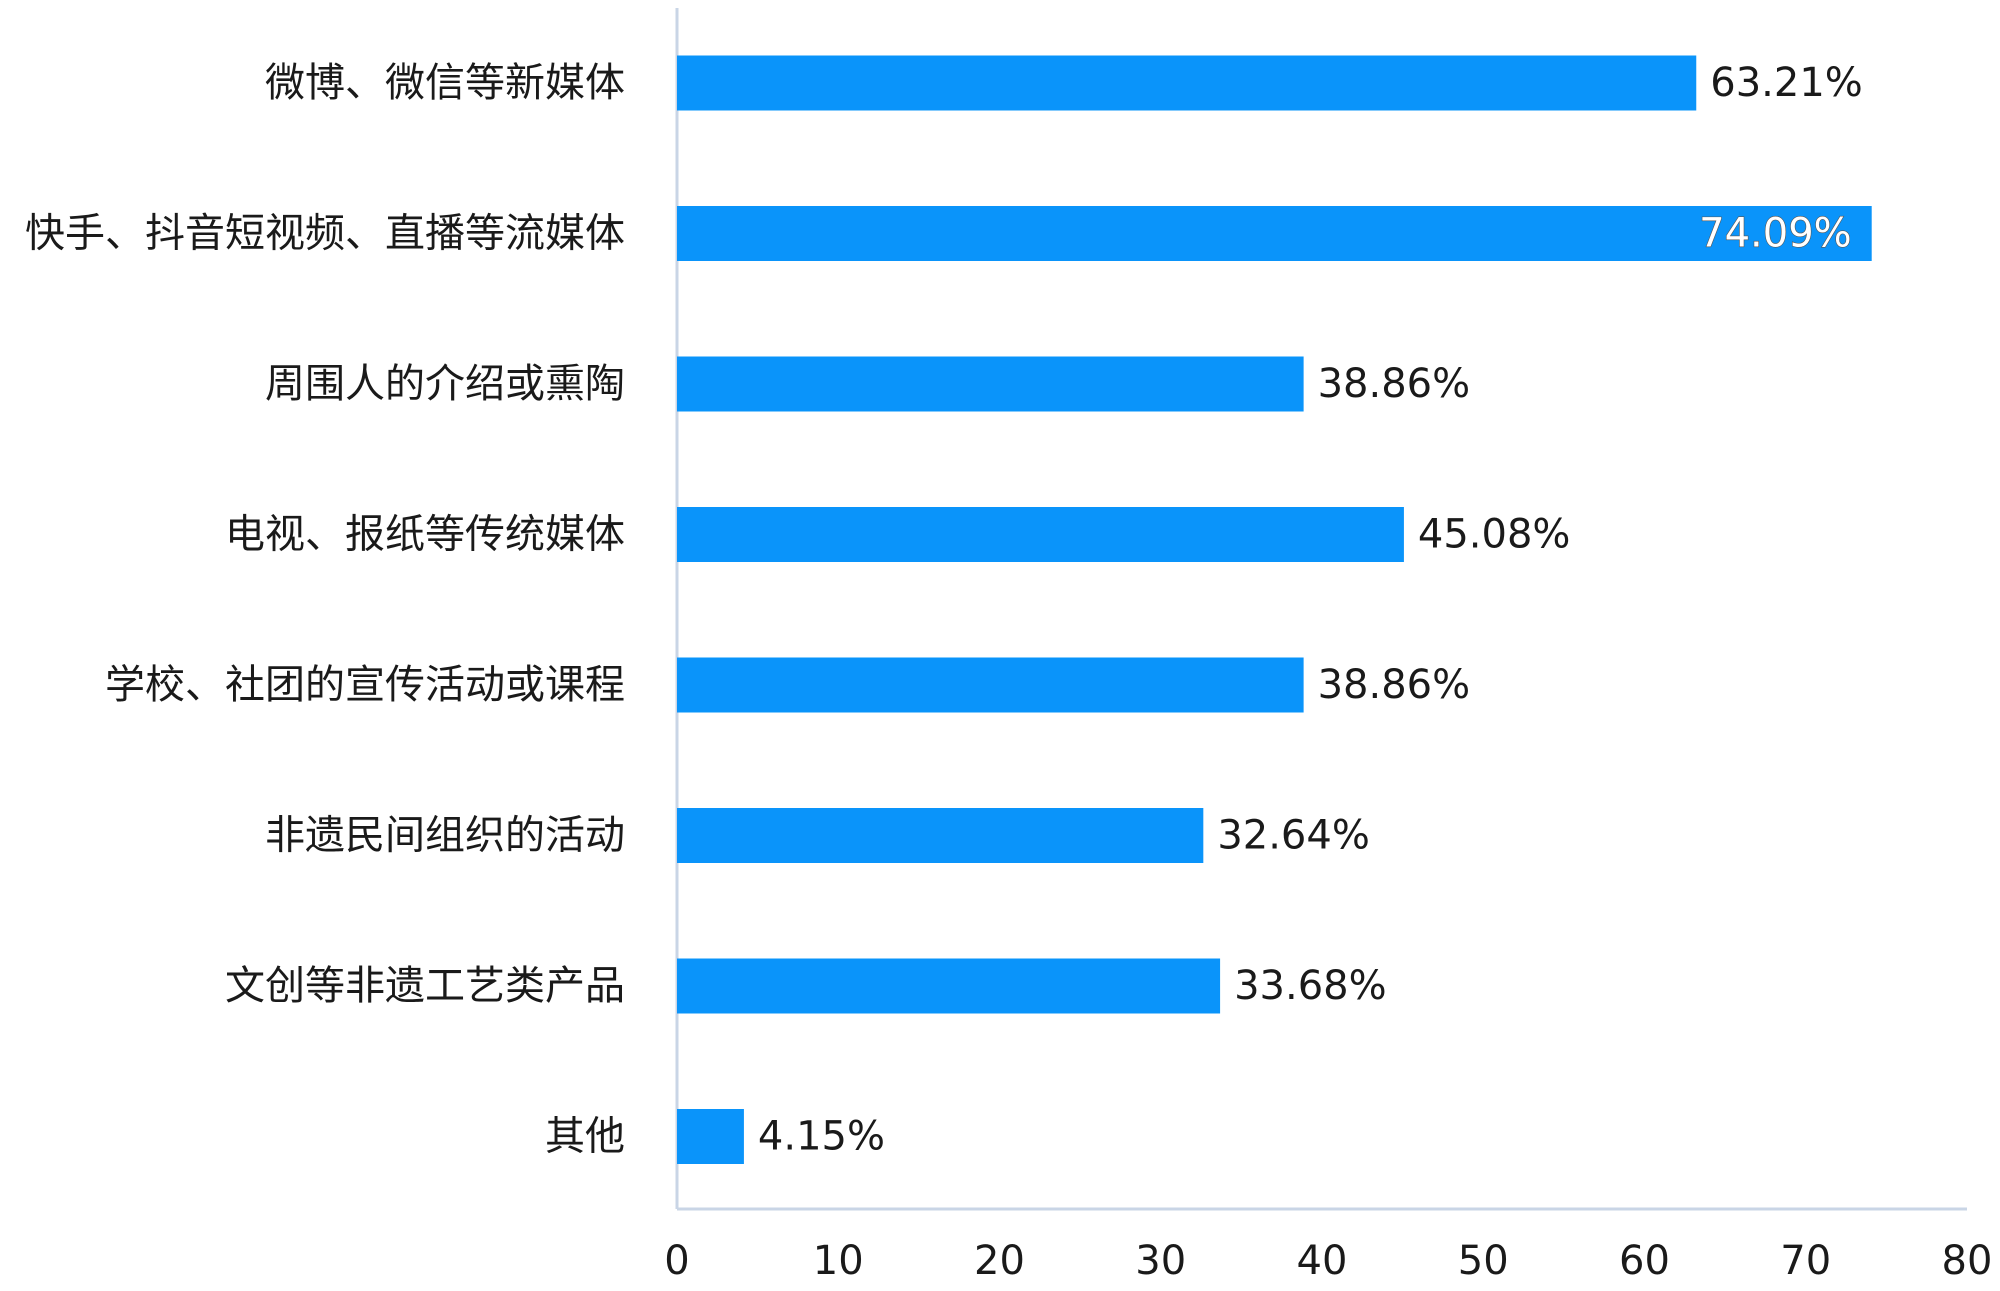  I want to click on x-tick-label: 10, so click(838, 1261).